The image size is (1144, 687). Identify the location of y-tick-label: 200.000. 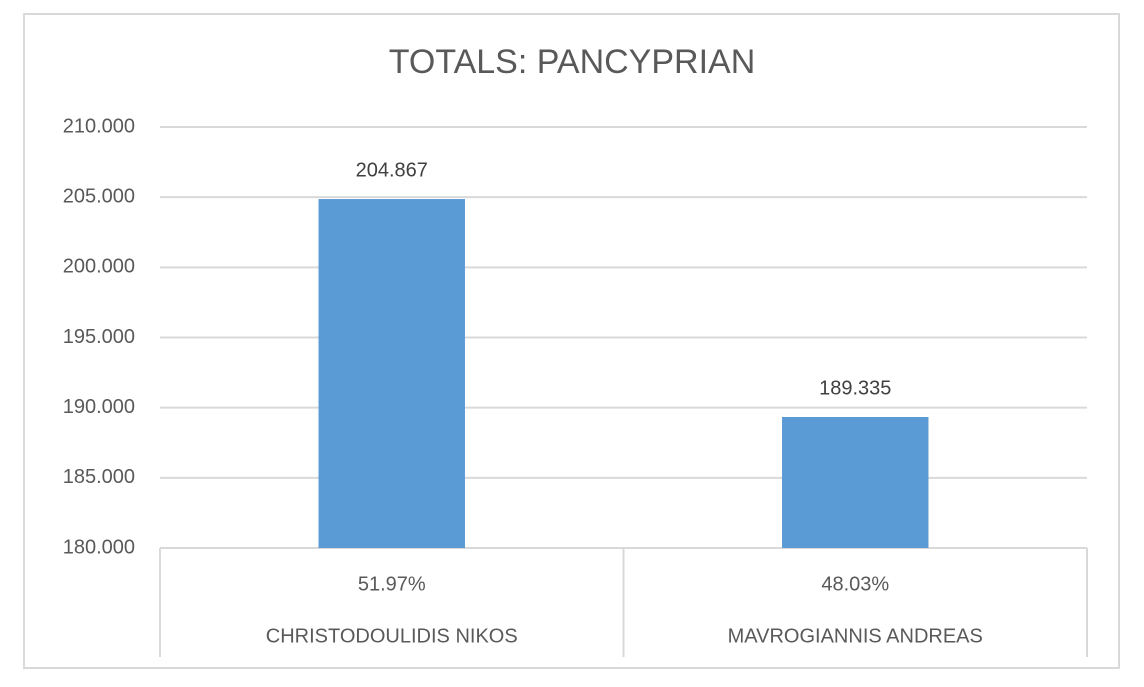
(99, 267).